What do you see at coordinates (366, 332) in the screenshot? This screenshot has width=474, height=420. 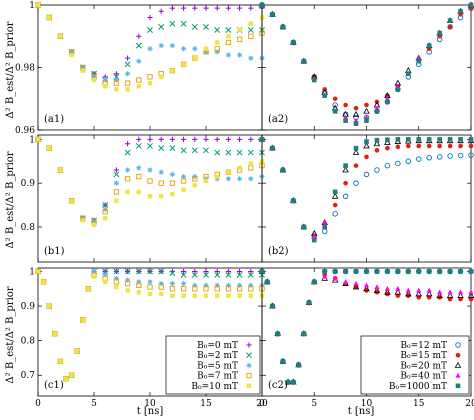 I see `panel-c2: (c2)` at bounding box center [366, 332].